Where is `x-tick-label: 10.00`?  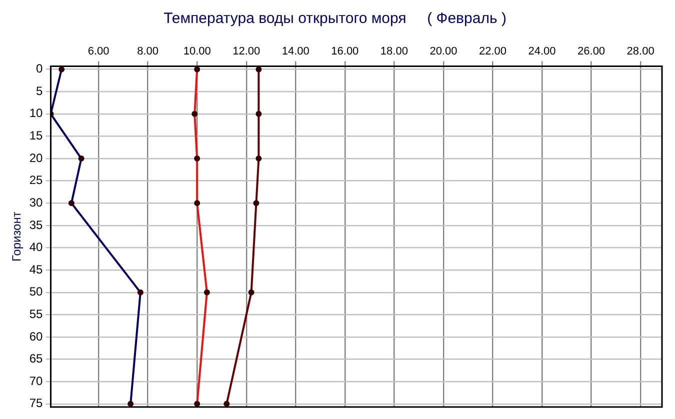
x-tick-label: 10.00 is located at coordinates (197, 52).